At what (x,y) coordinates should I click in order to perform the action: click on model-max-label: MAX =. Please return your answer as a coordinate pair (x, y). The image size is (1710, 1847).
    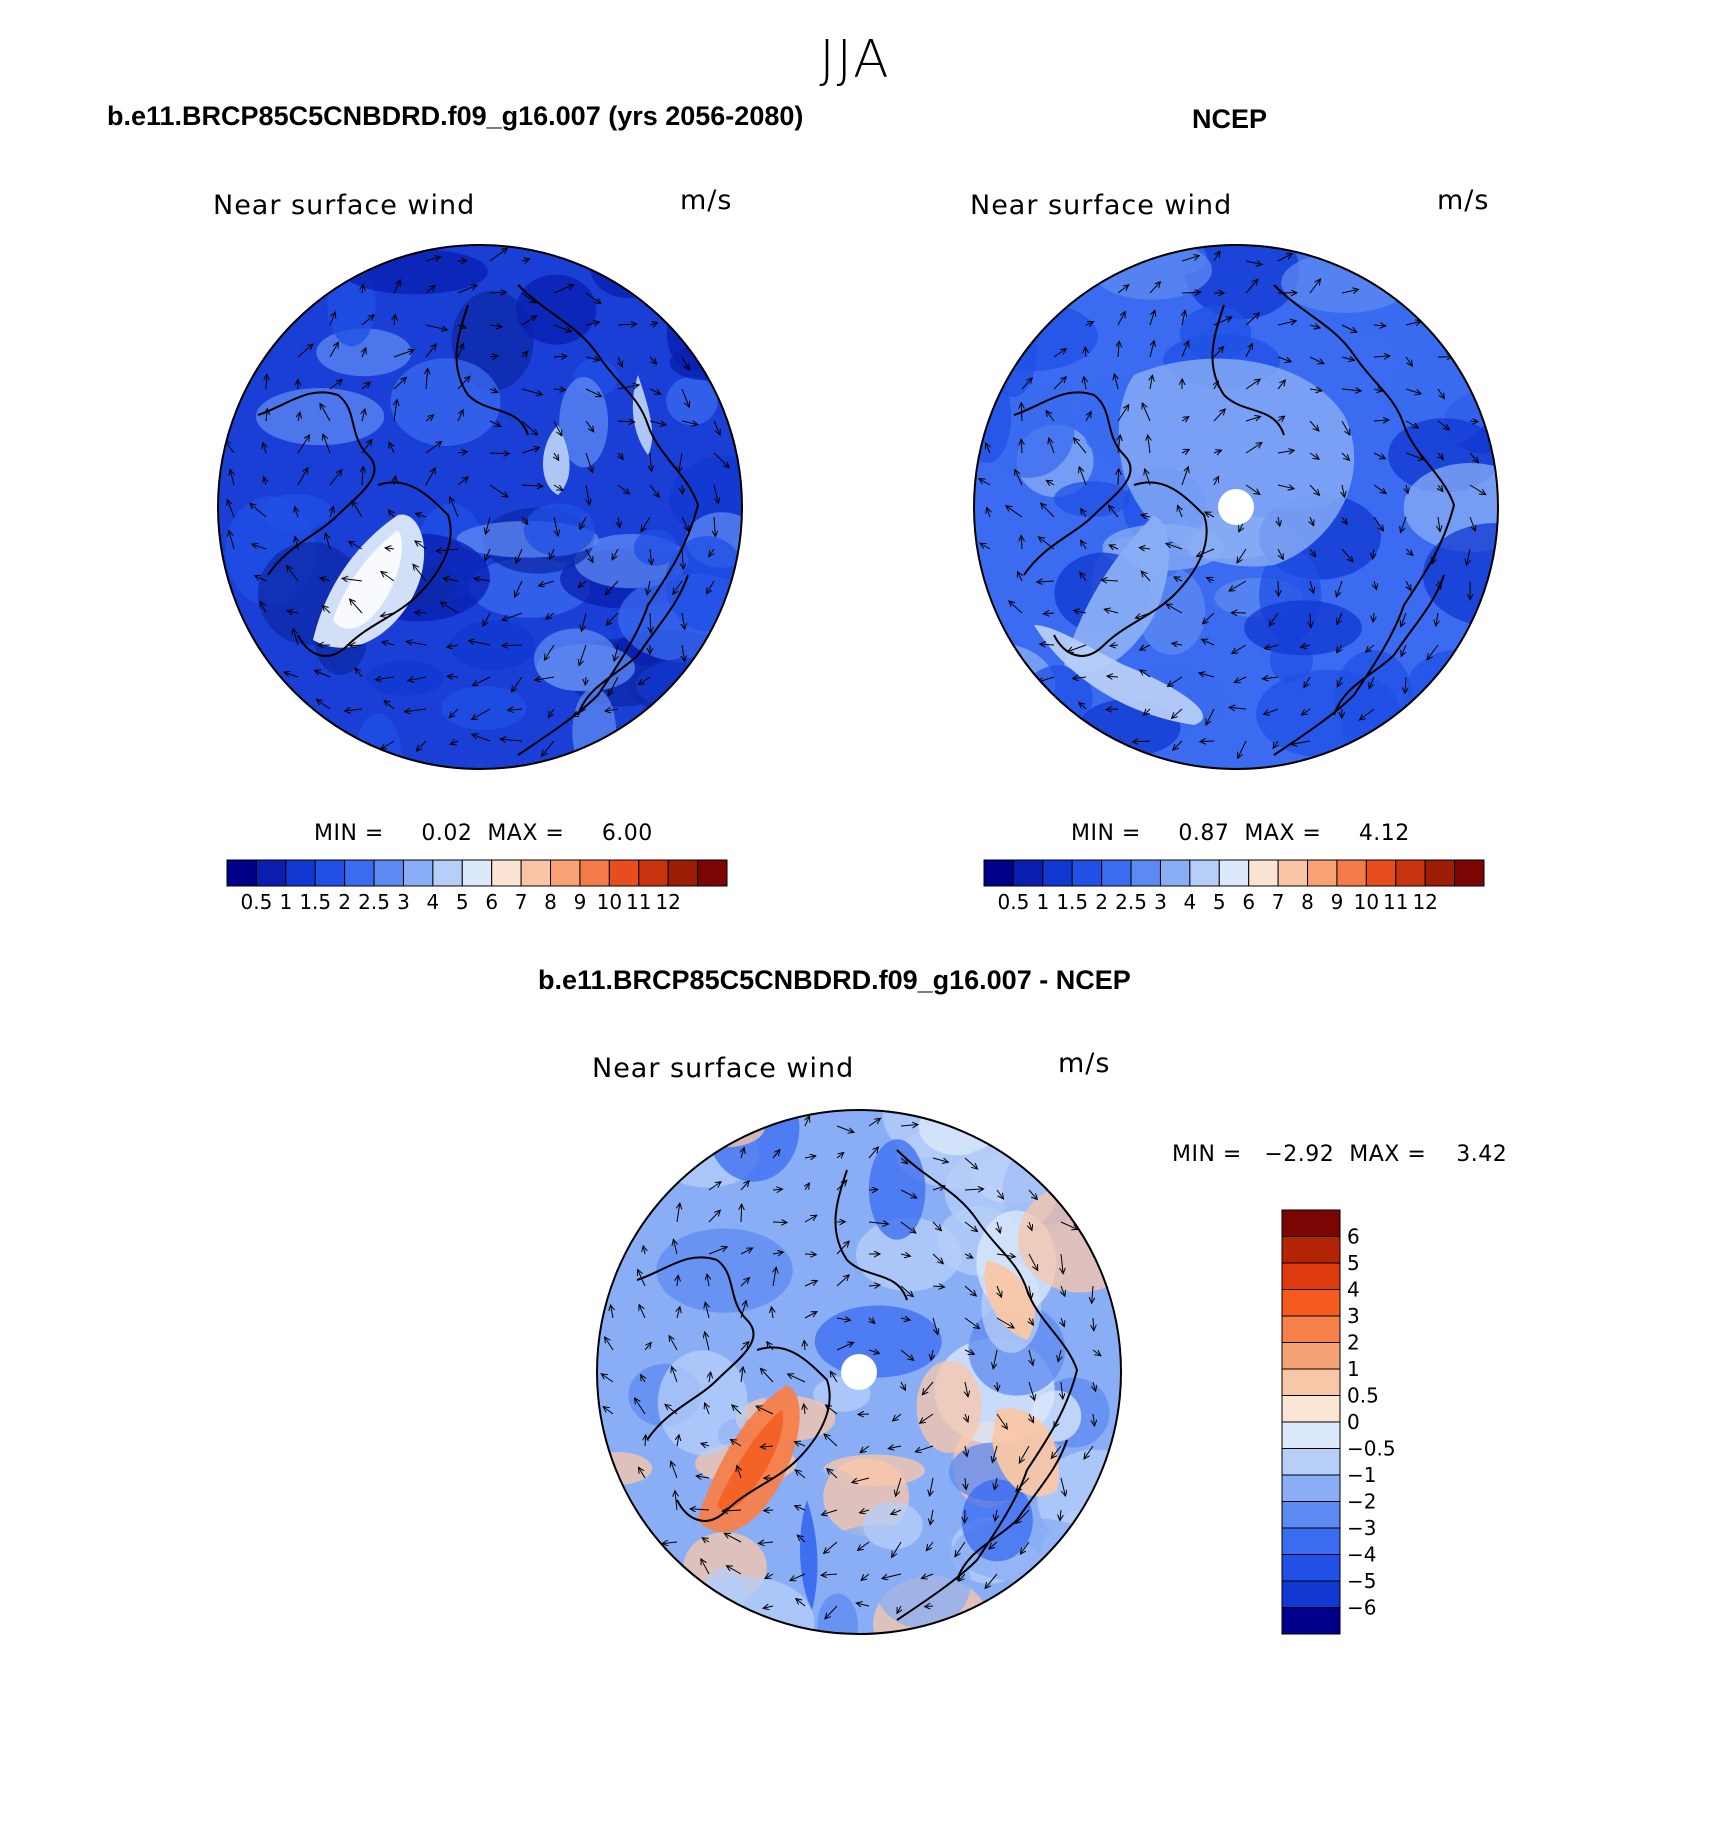
    Looking at the image, I should click on (526, 833).